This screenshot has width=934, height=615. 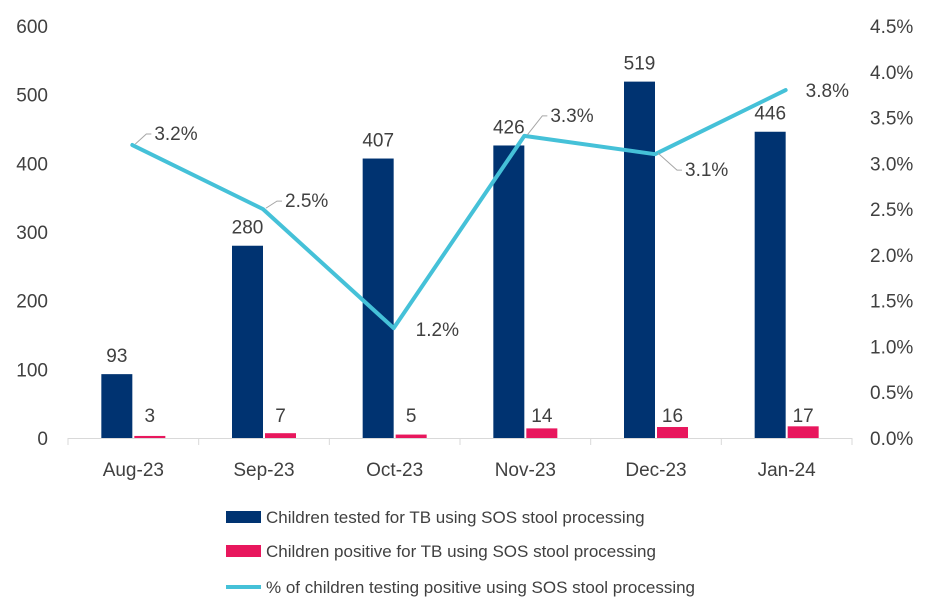 What do you see at coordinates (175, 134) in the screenshot?
I see `data-label-percent: 3.2%` at bounding box center [175, 134].